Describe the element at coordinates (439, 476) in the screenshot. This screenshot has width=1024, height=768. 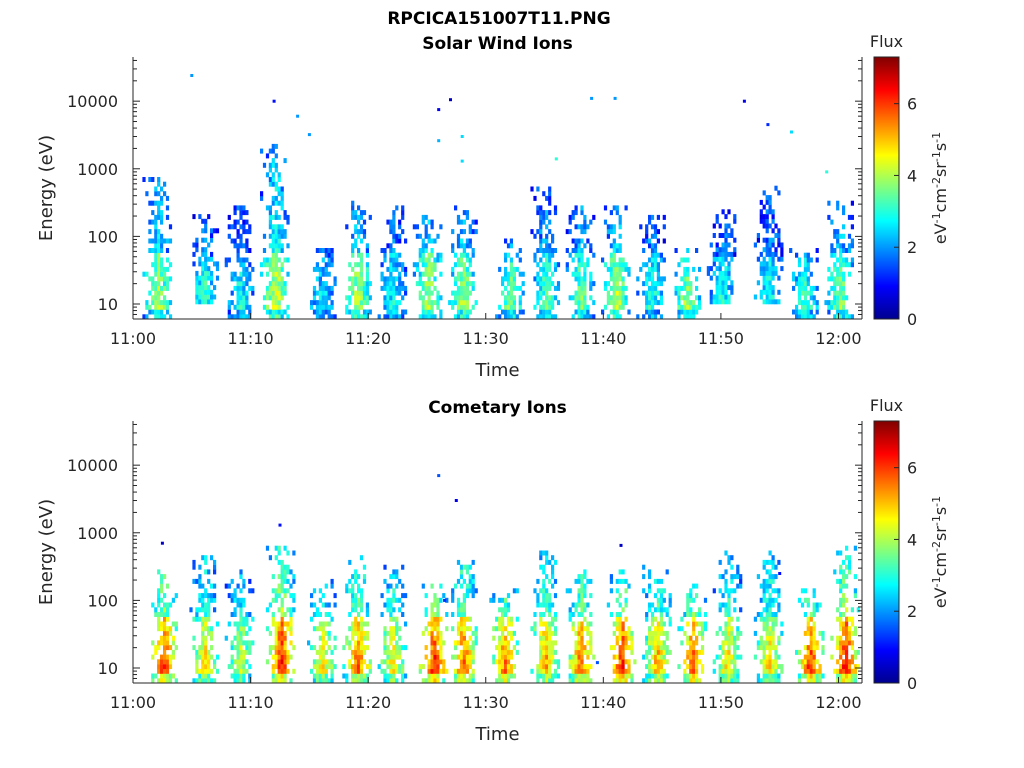
I see `flux-point` at that location.